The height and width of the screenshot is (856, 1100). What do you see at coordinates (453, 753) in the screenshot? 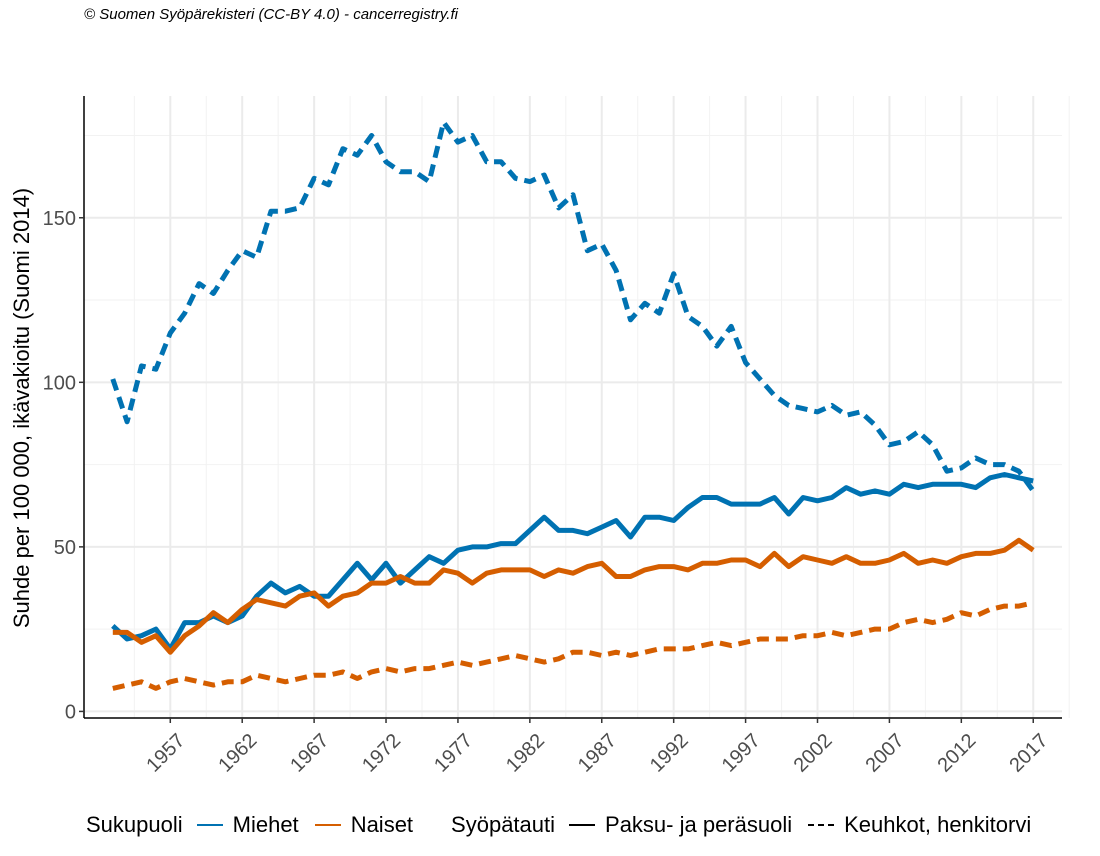
I see `x-tick-label: 1977` at bounding box center [453, 753].